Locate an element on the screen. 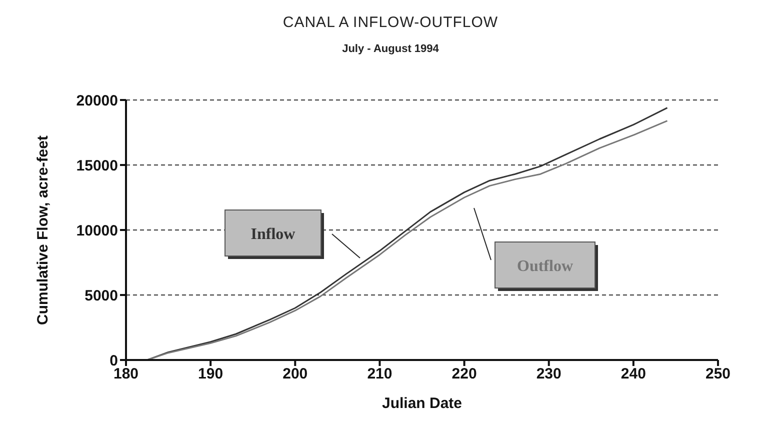 The width and height of the screenshot is (765, 425). x-tick-label: 250 is located at coordinates (718, 374).